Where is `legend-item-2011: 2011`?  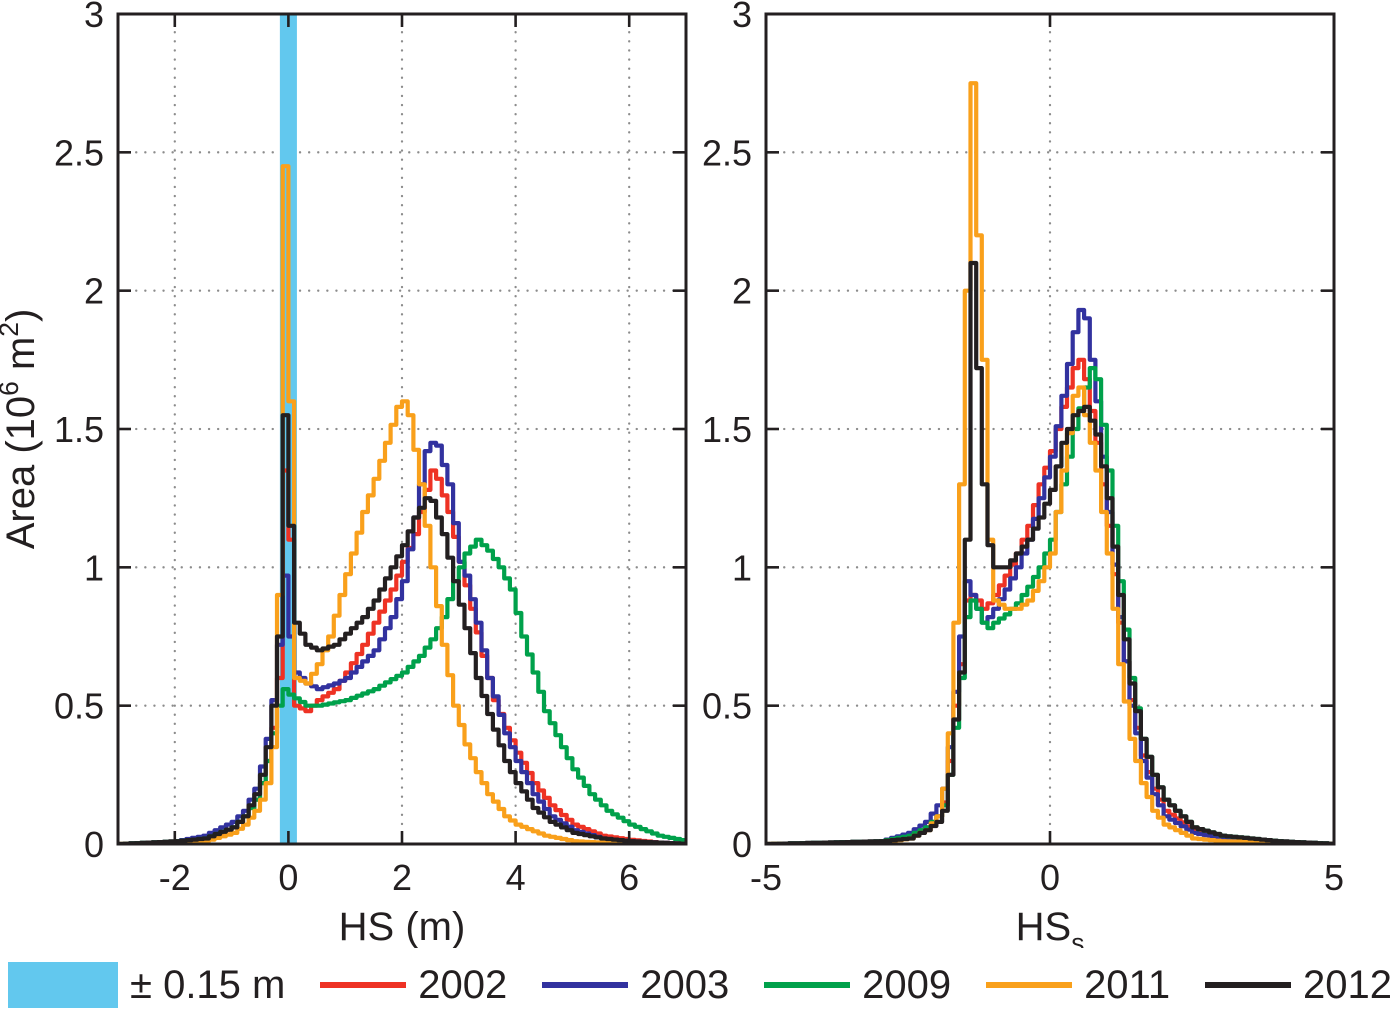
legend-item-2011: 2011 is located at coordinates (1078, 985).